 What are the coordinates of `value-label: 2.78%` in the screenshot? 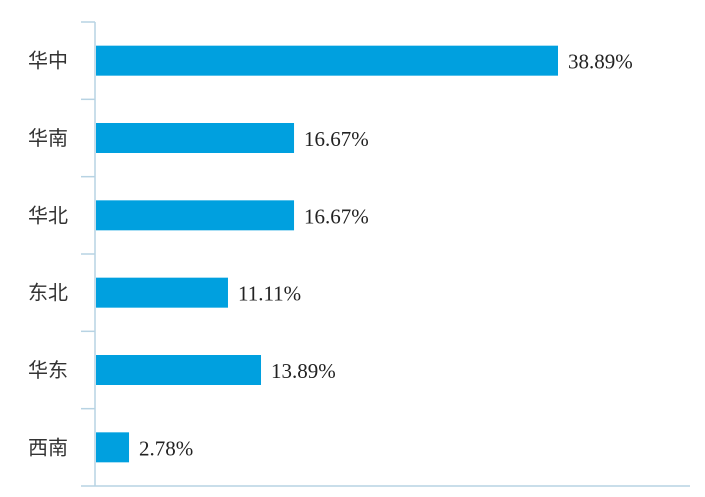 It's located at (166, 448).